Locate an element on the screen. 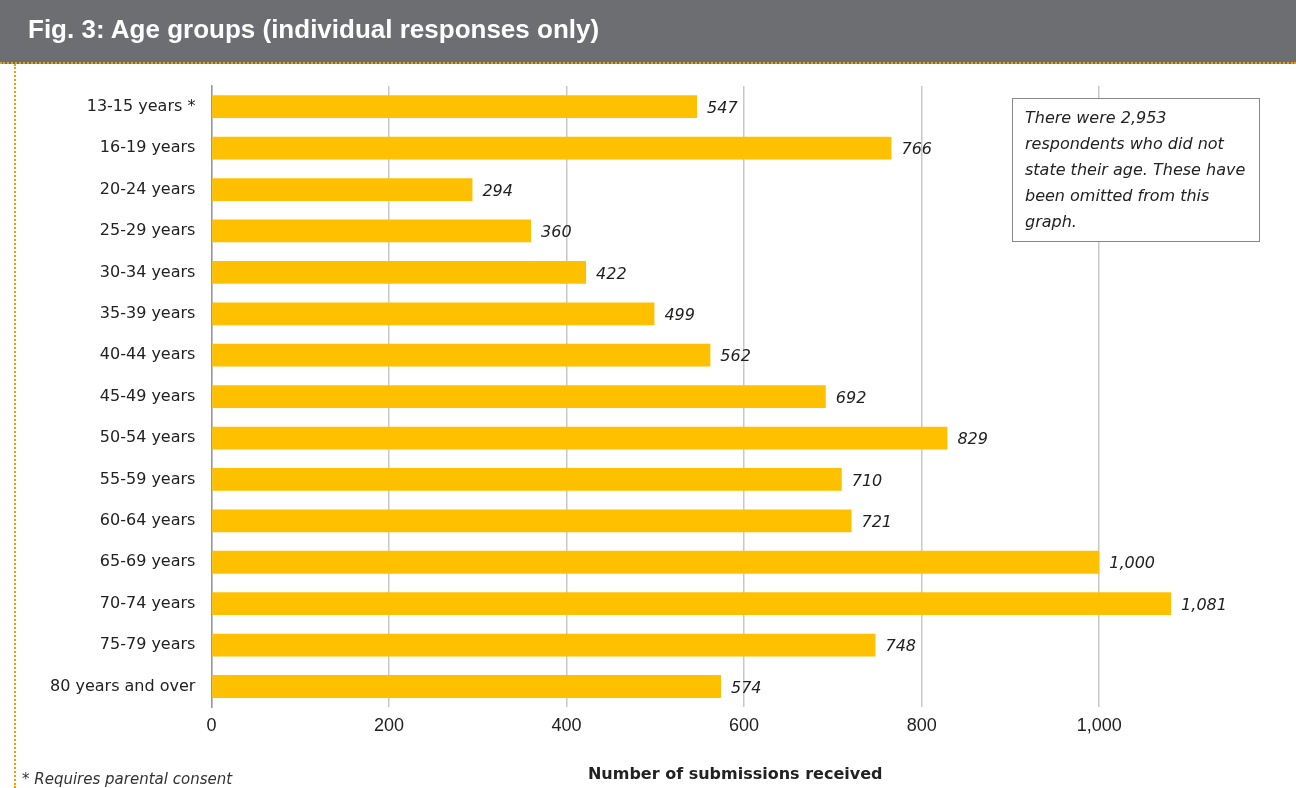 The width and height of the screenshot is (1296, 788). y-tick-label: 50-54 years is located at coordinates (147, 437).